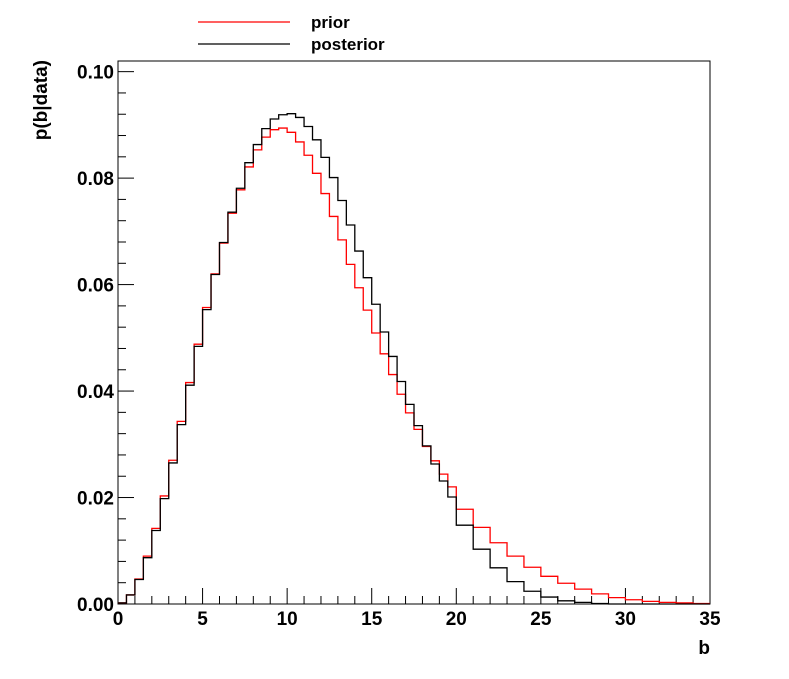 The image size is (789, 679). Describe the element at coordinates (202, 619) in the screenshot. I see `x-tick-label: 5` at that location.